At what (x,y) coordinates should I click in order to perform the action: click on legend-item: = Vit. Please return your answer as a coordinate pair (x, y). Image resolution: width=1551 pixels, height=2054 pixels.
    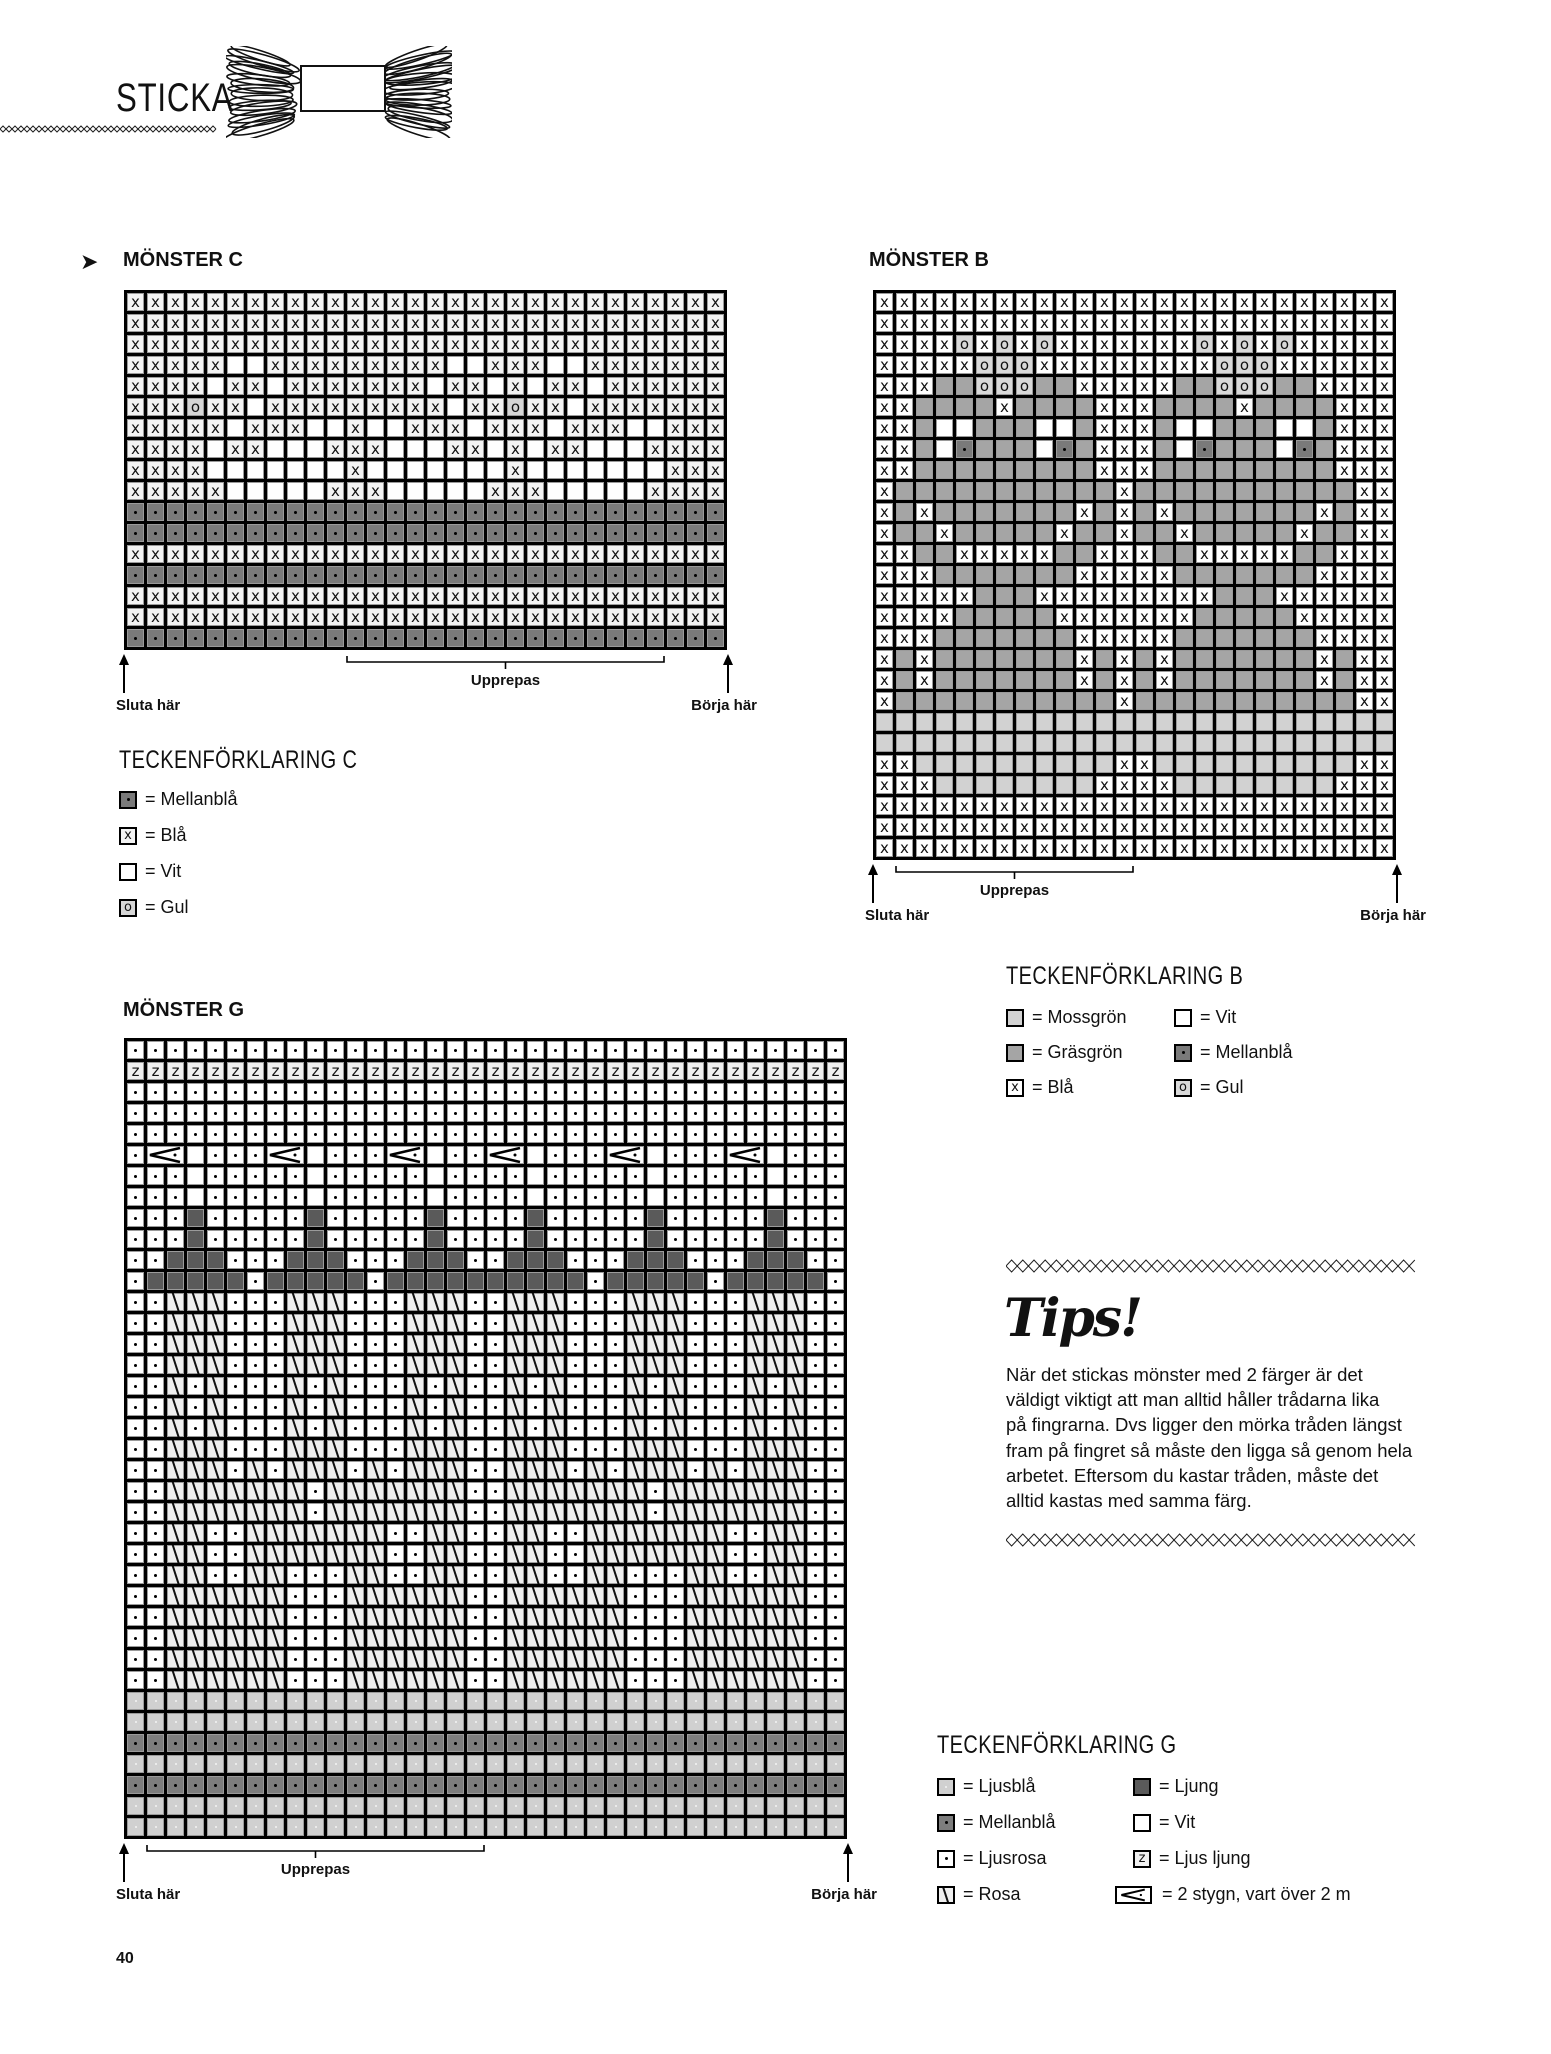
    Looking at the image, I should click on (1164, 1822).